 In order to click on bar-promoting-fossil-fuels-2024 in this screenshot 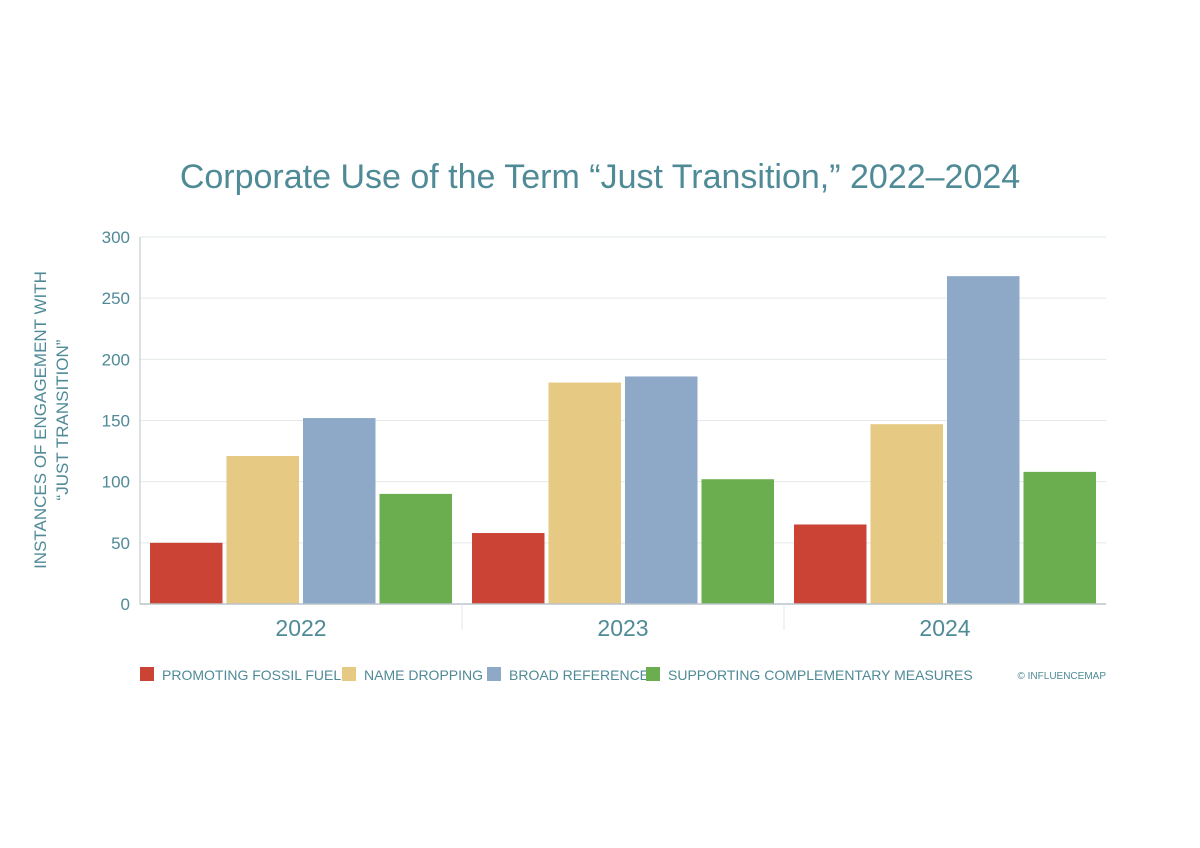, I will do `click(830, 564)`.